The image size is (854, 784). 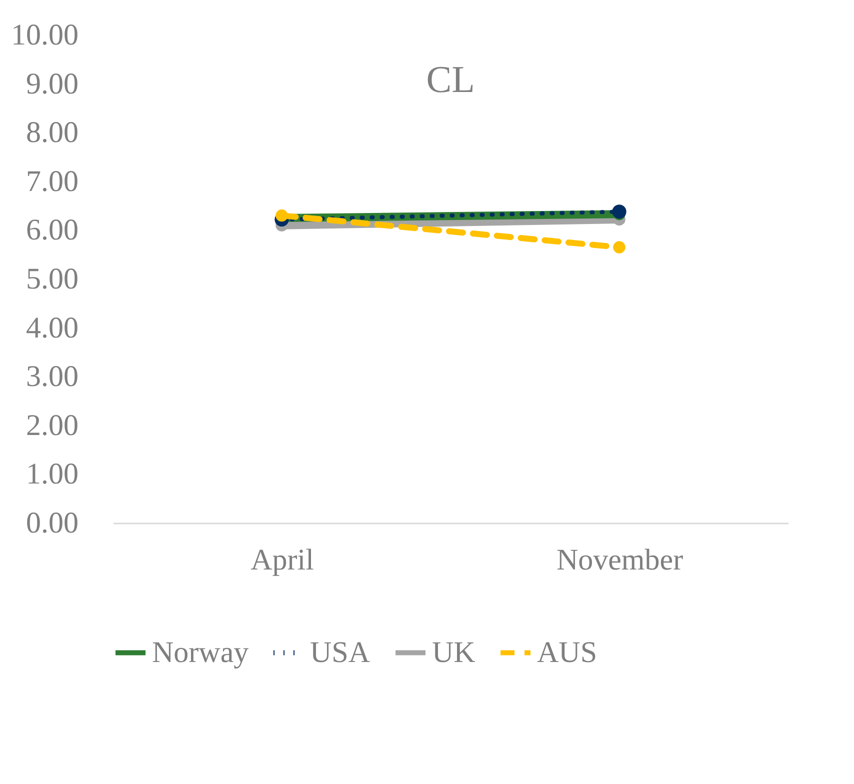 I want to click on y-tick-label: 0.00, so click(x=52, y=523).